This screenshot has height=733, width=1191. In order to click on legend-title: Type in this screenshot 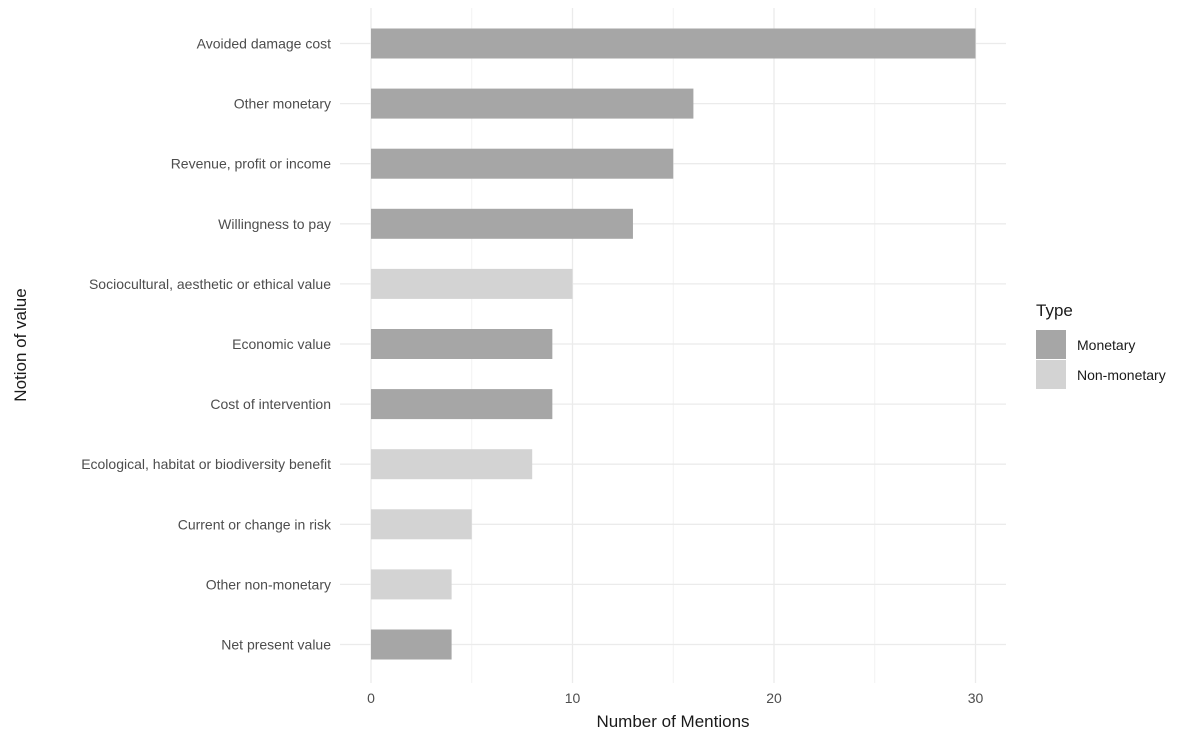, I will do `click(1054, 310)`.